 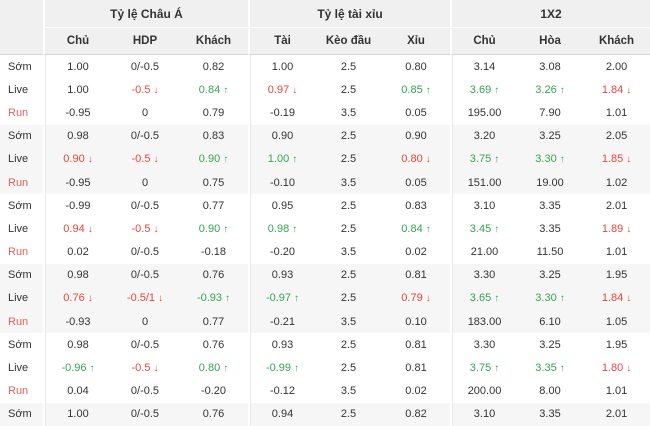 What do you see at coordinates (214, 229) in the screenshot?
I see `odds-cell: 0.90 ↑` at bounding box center [214, 229].